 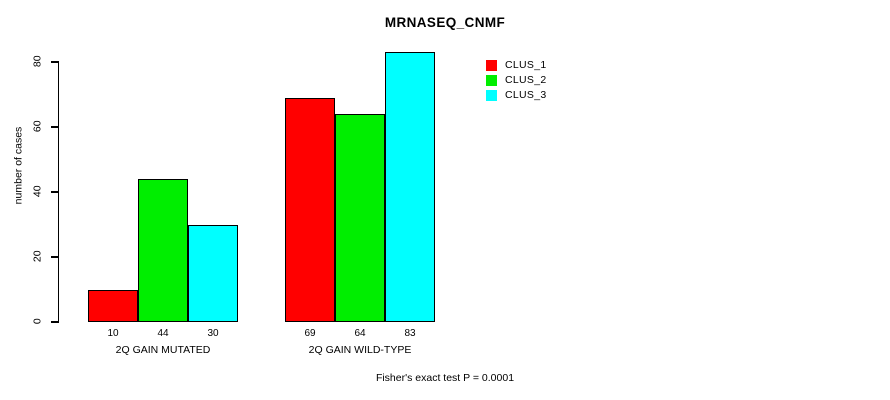 I want to click on x-axis-group-label: 2Q GAIN WILD-TYPE, so click(x=360, y=350).